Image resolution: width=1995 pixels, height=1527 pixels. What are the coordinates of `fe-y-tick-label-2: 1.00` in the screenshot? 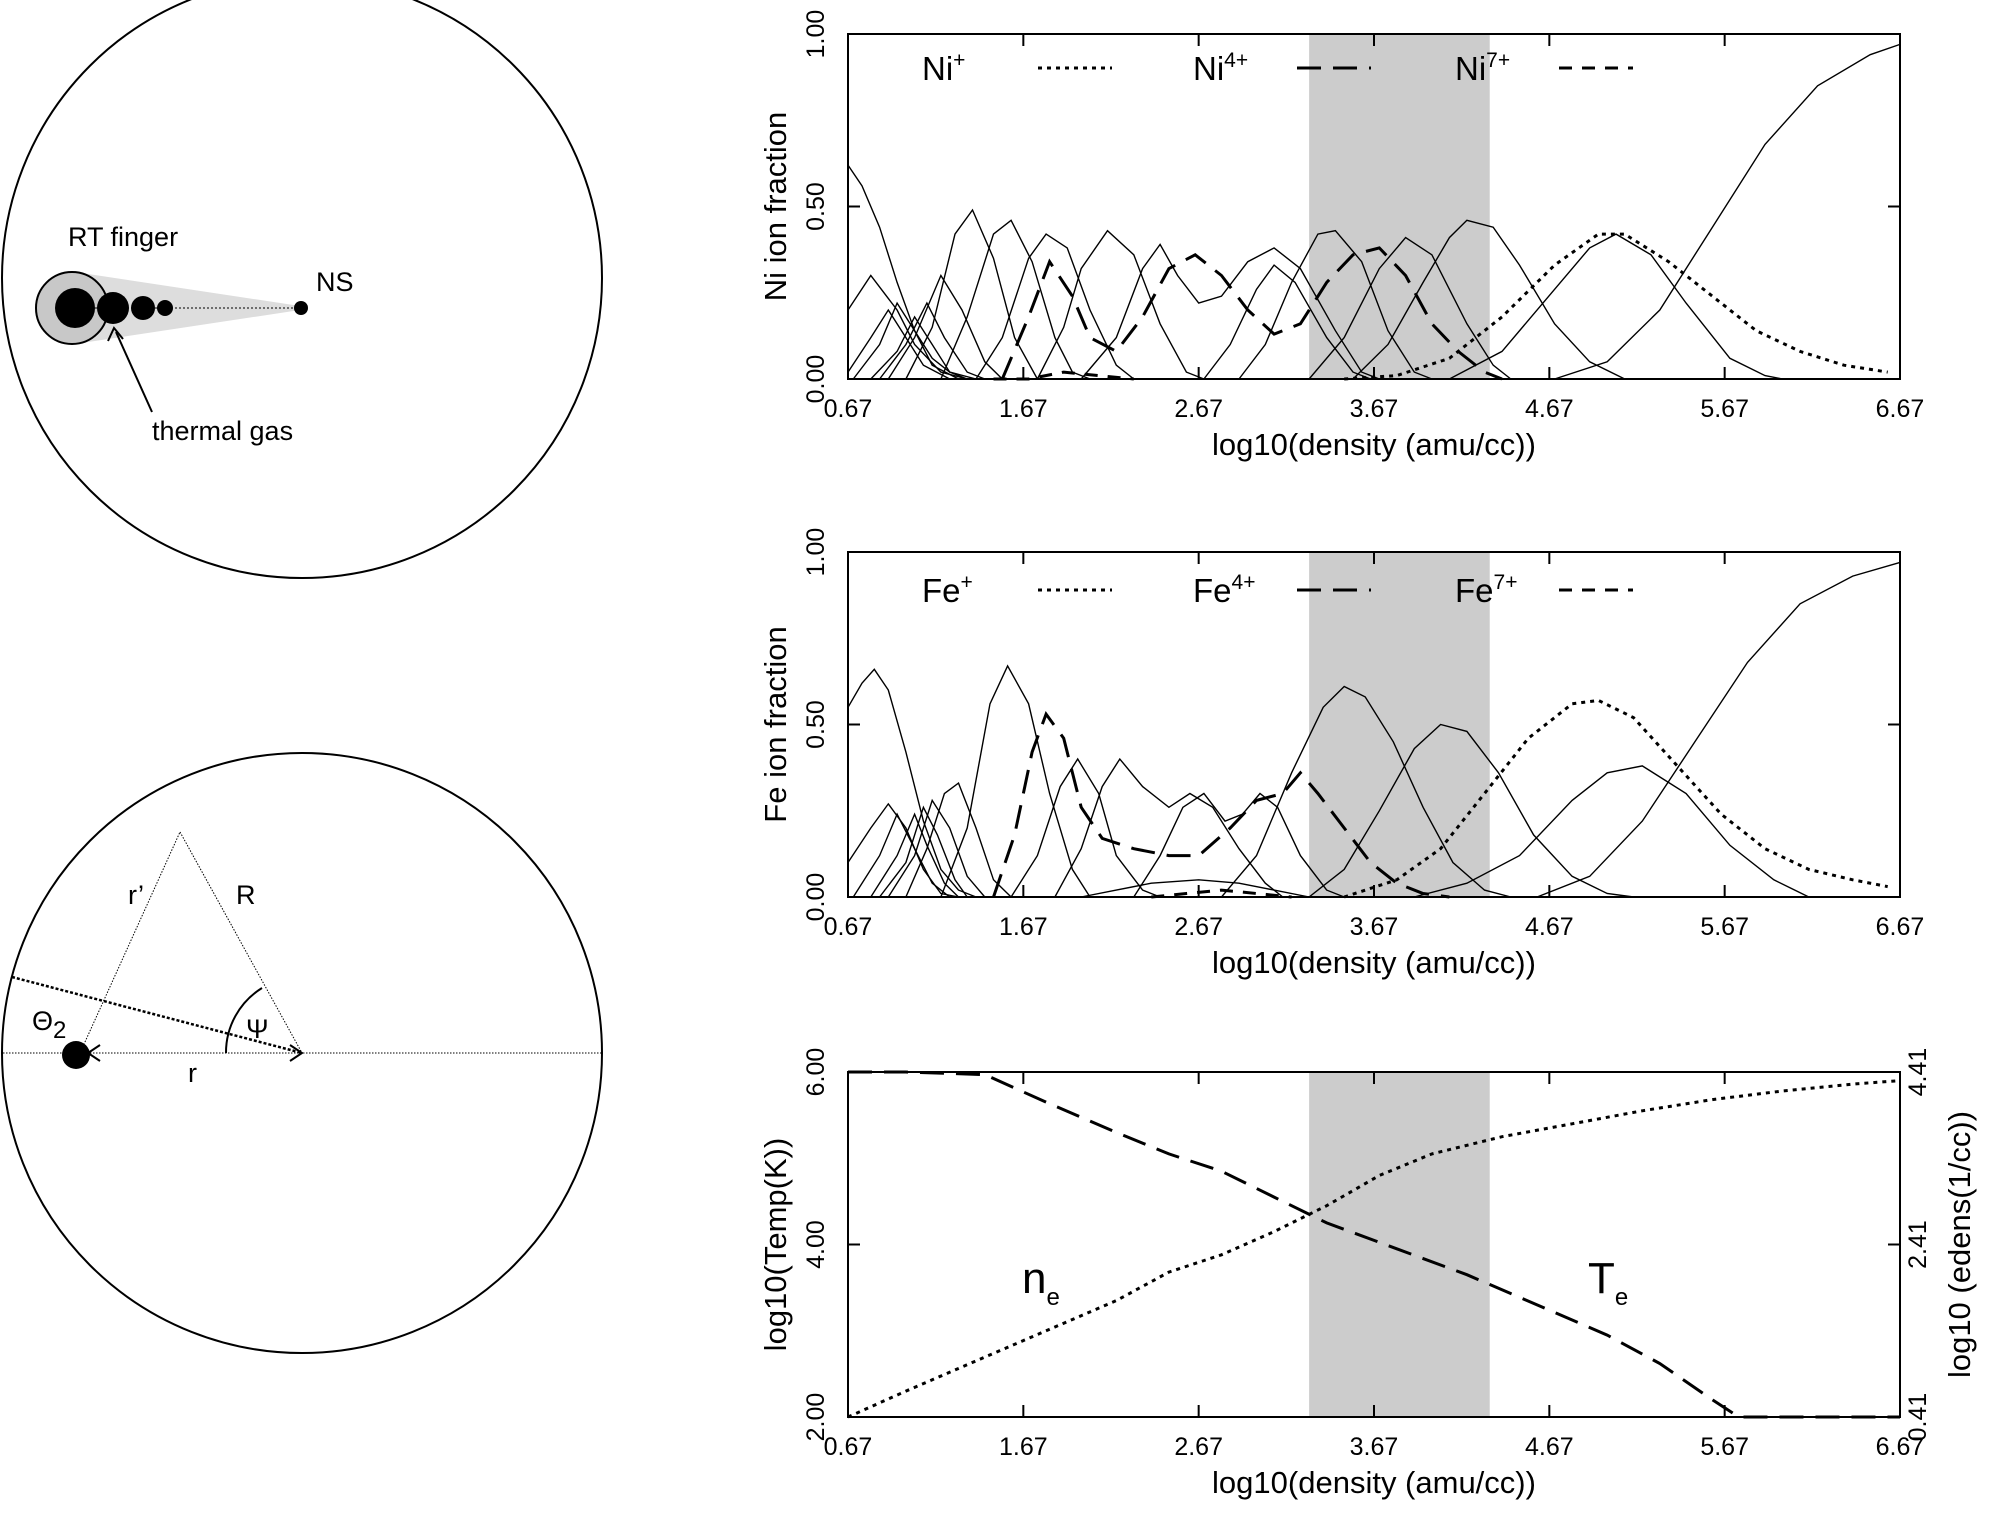 It's located at (816, 552).